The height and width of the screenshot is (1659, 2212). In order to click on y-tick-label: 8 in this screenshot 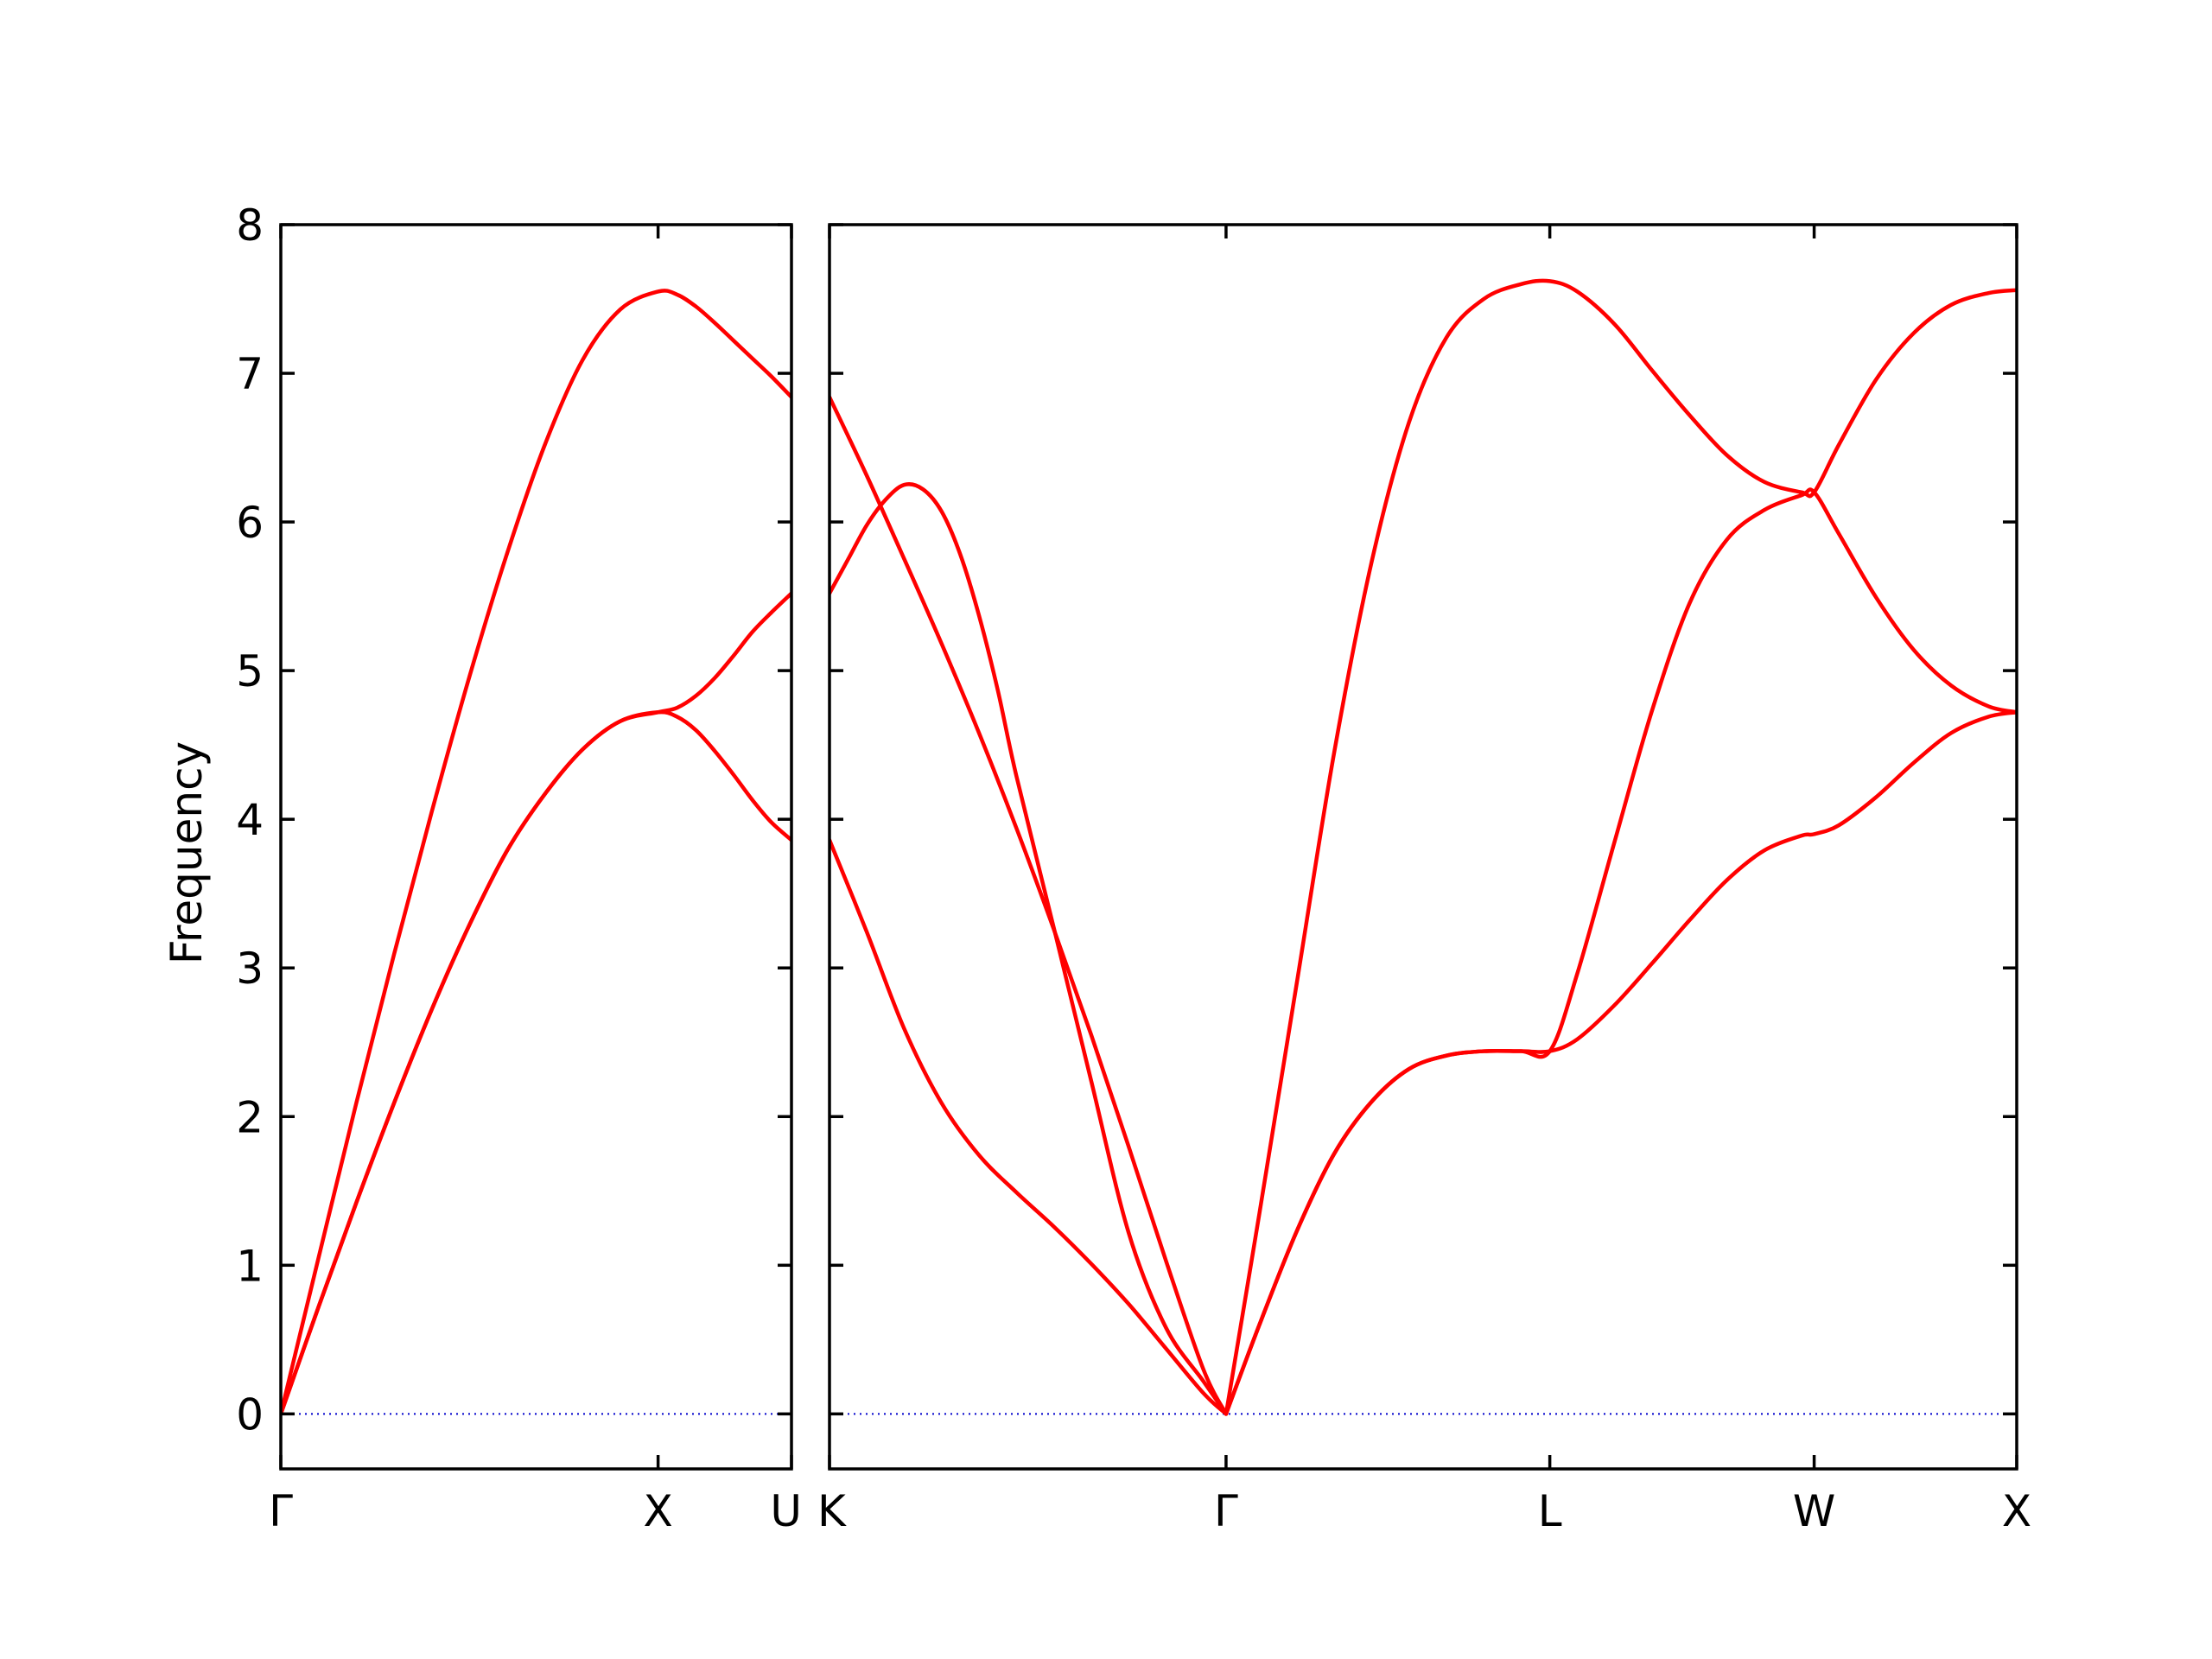, I will do `click(250, 225)`.